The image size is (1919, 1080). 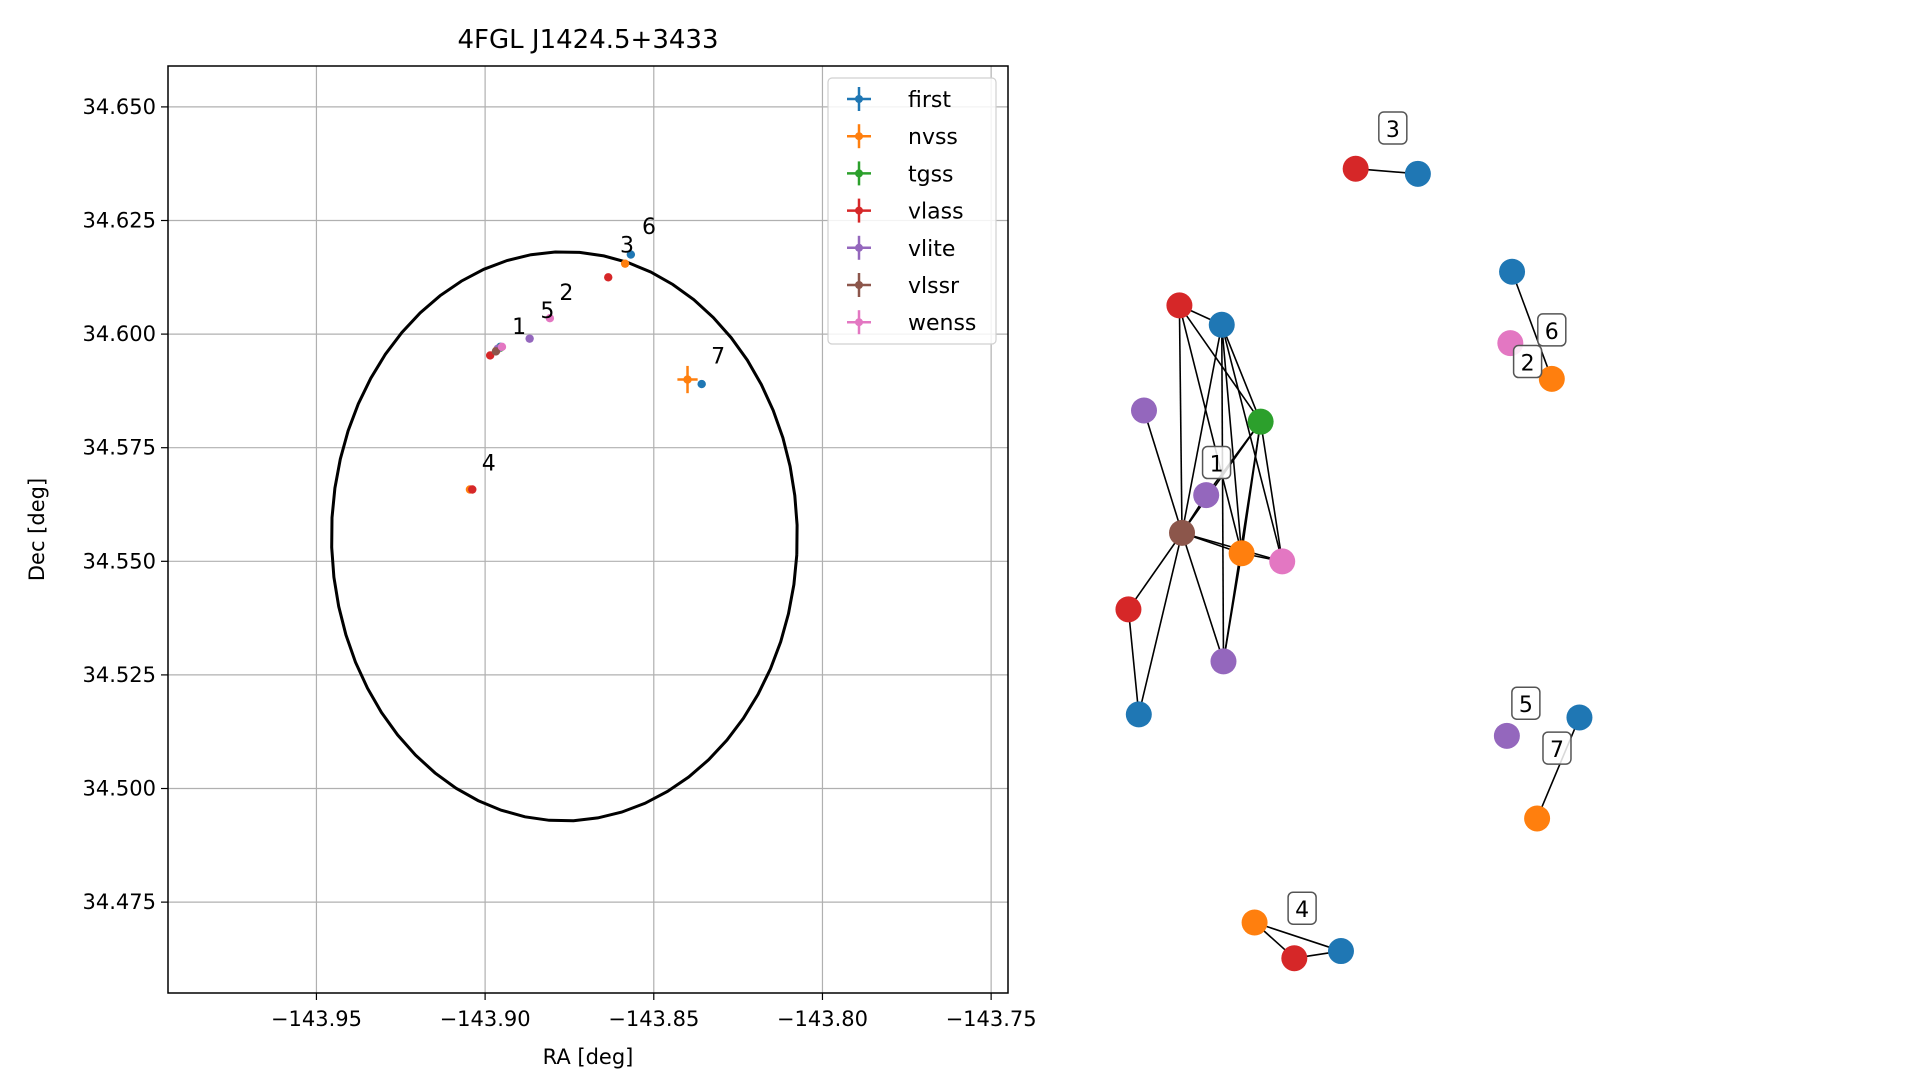 I want to click on data-points, so click(x=585, y=372).